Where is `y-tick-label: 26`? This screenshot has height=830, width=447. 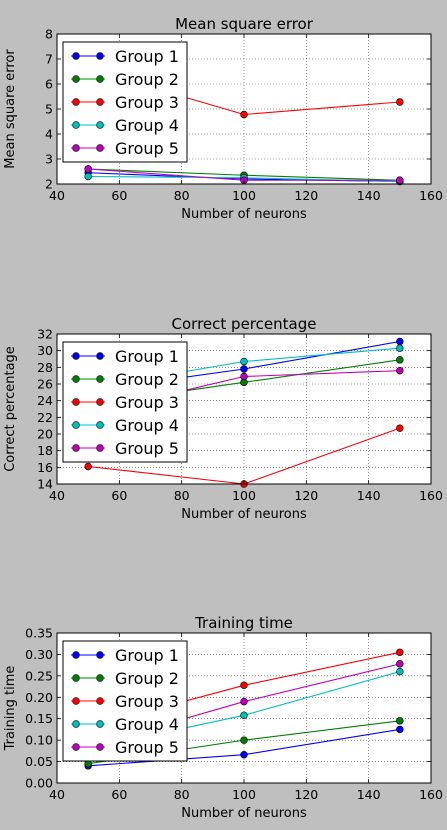 y-tick-label: 26 is located at coordinates (45, 384).